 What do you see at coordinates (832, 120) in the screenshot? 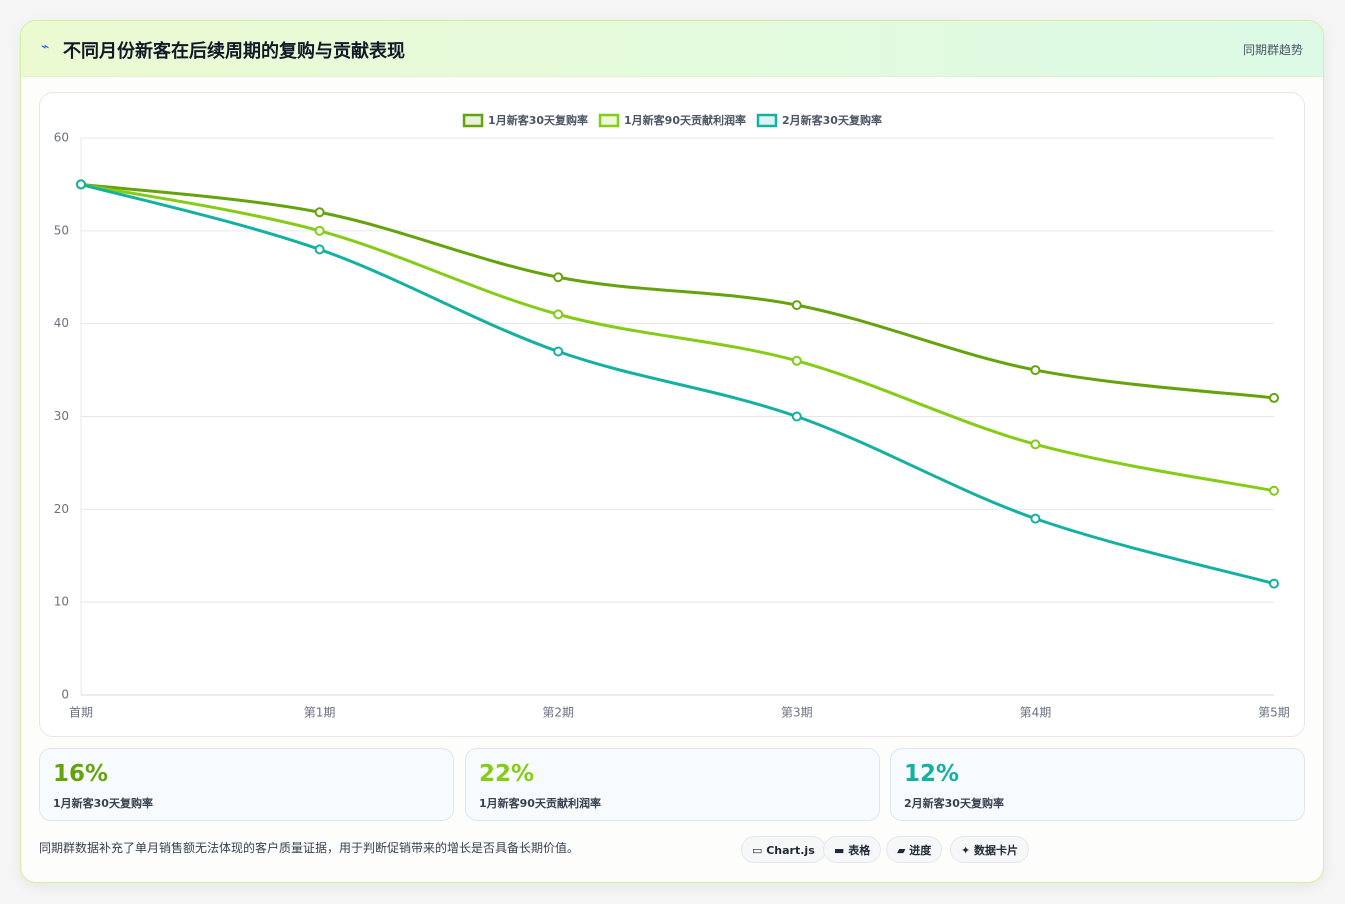
I see `legend-label: 2月新客30天复购率` at bounding box center [832, 120].